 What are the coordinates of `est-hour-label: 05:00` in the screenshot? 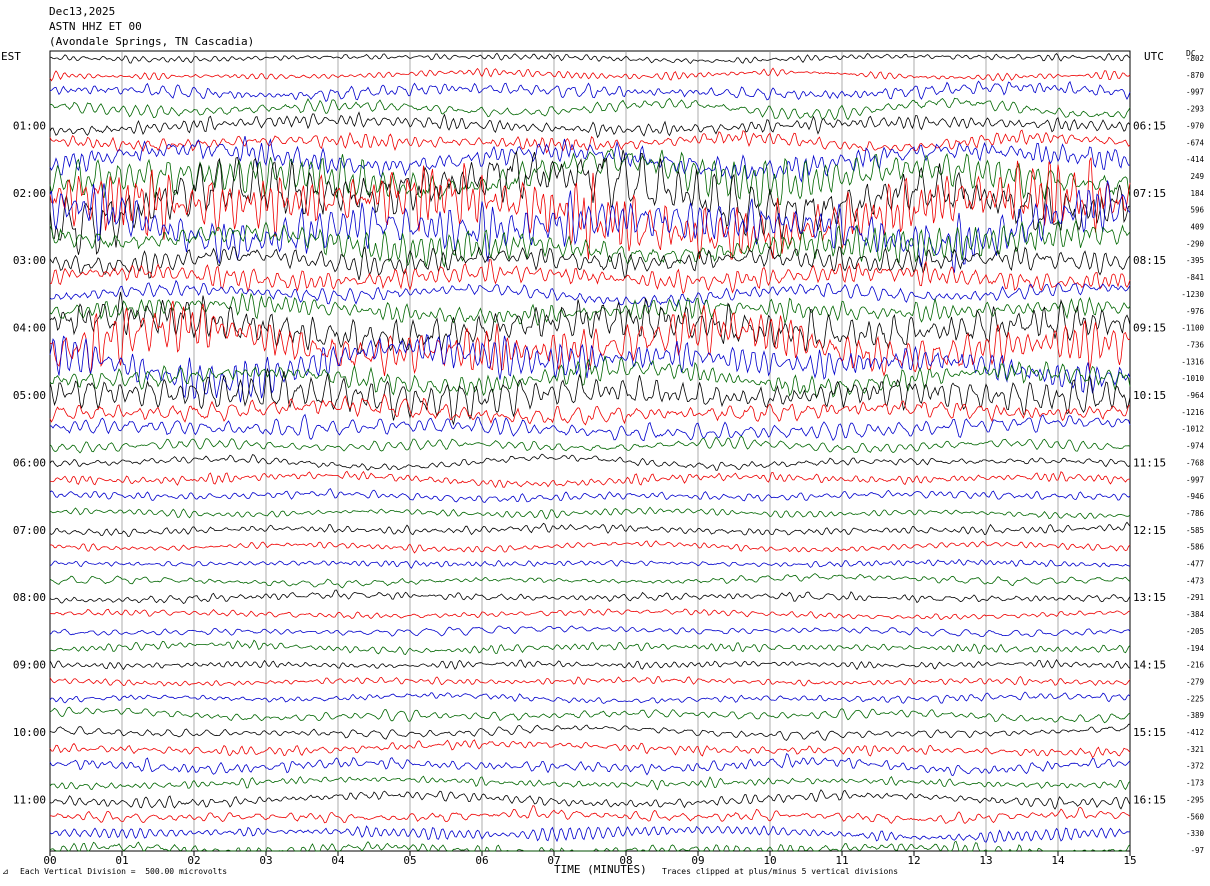 It's located at (29, 395).